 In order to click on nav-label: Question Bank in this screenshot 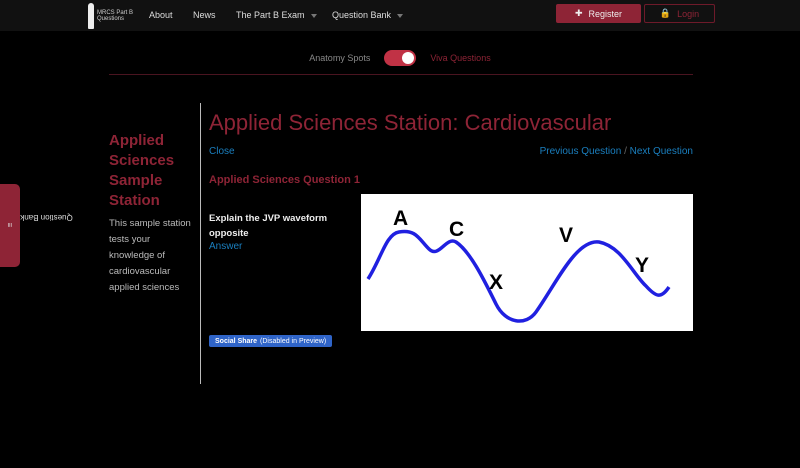, I will do `click(362, 15)`.